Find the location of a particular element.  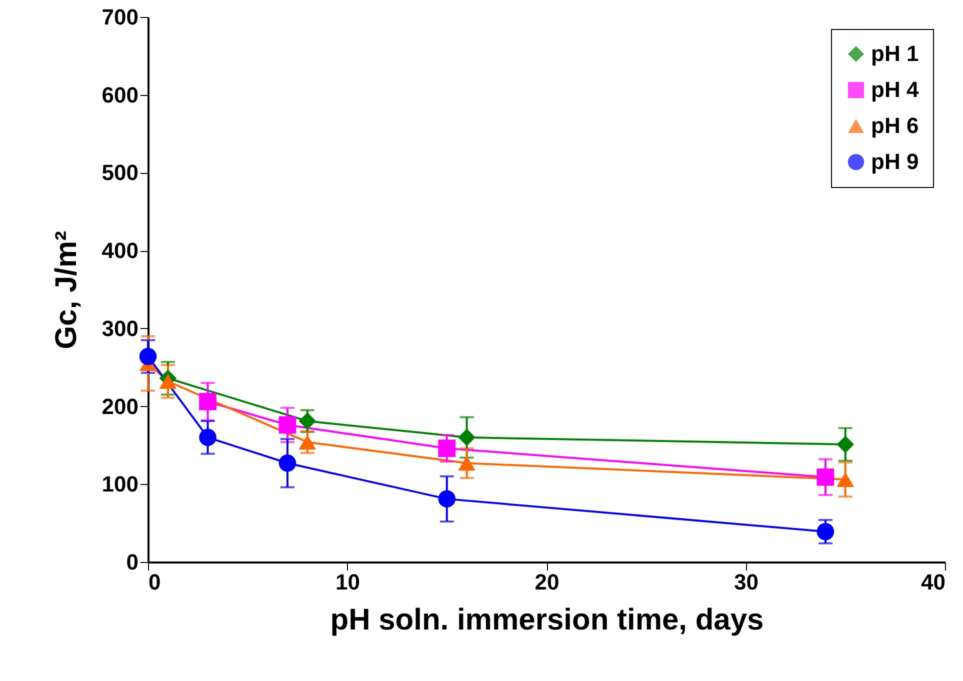

legend-label: pH 6 is located at coordinates (895, 125).